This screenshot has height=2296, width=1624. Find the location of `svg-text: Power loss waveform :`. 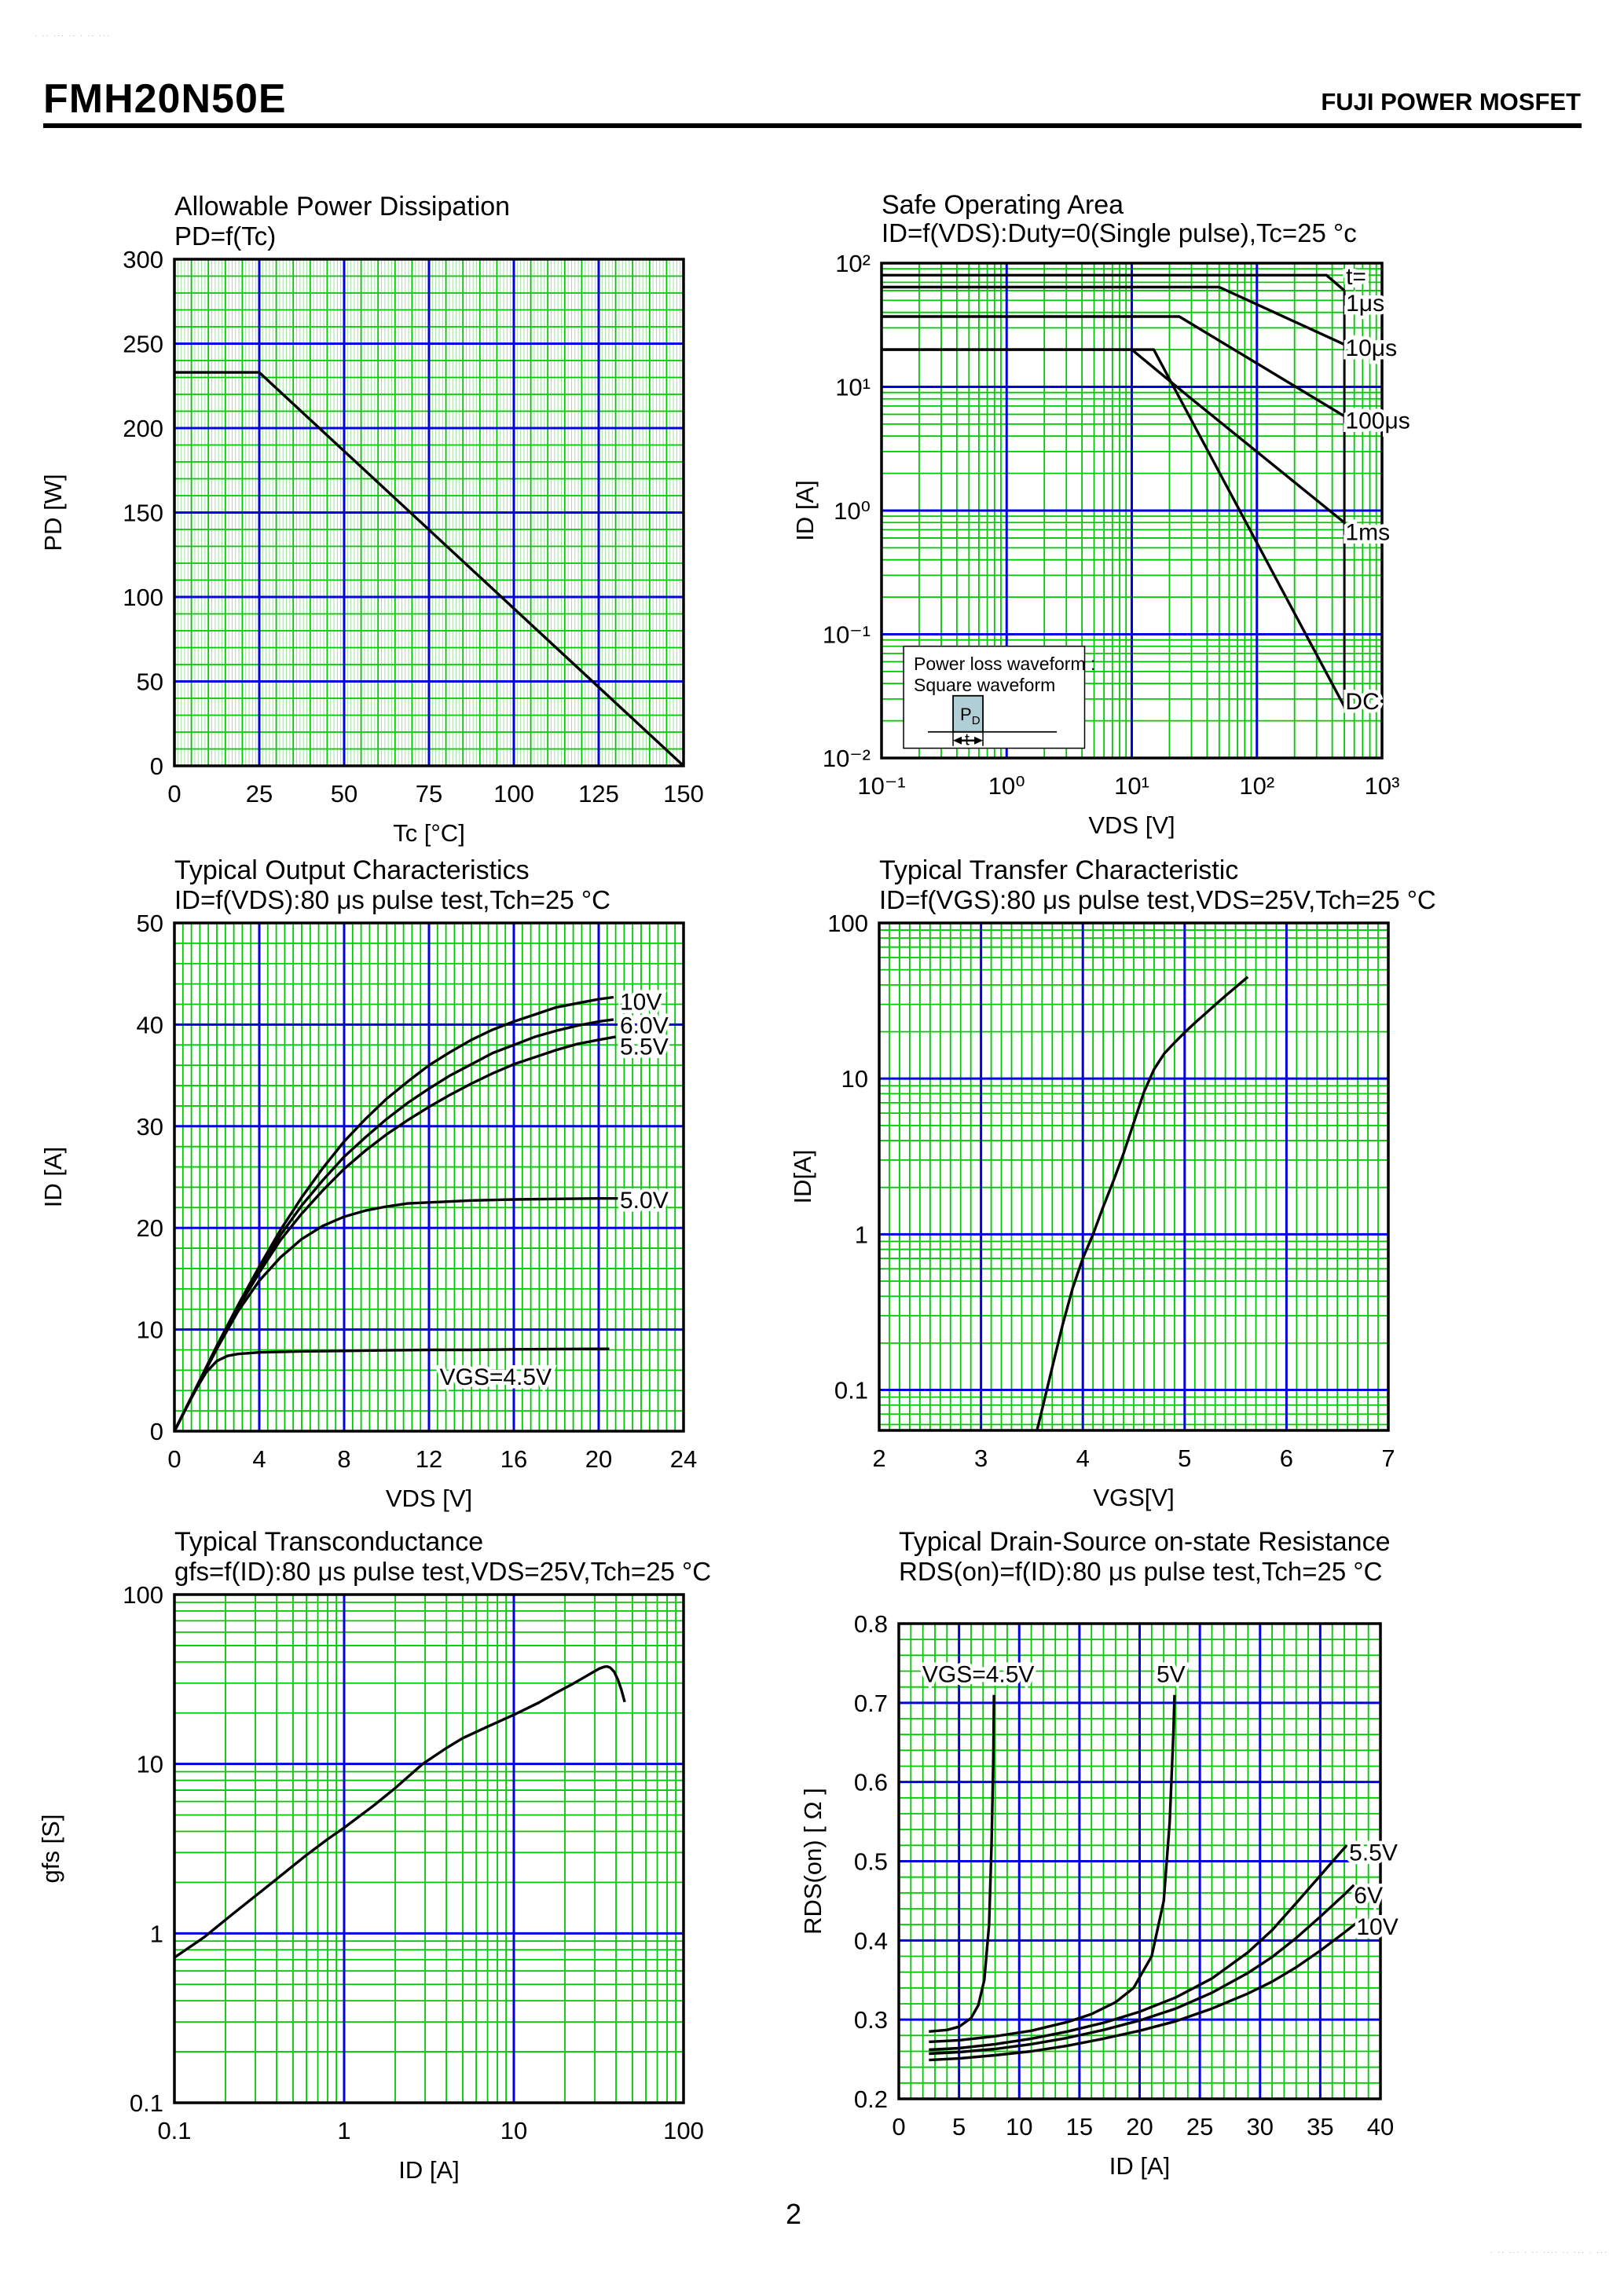

svg-text: Power loss waveform : is located at coordinates (1005, 664).